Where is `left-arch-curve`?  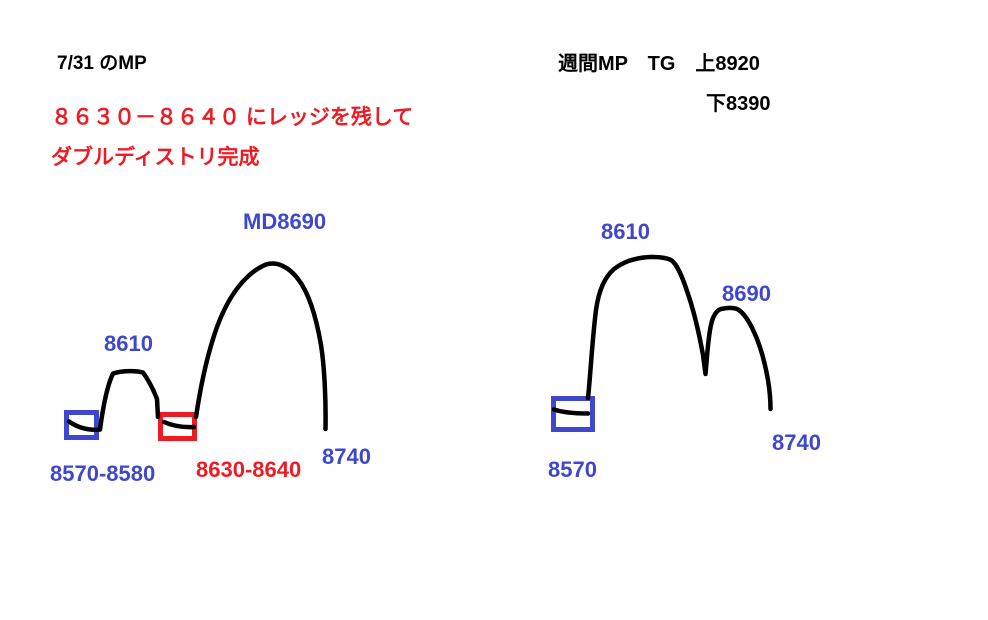
left-arch-curve is located at coordinates (260, 346).